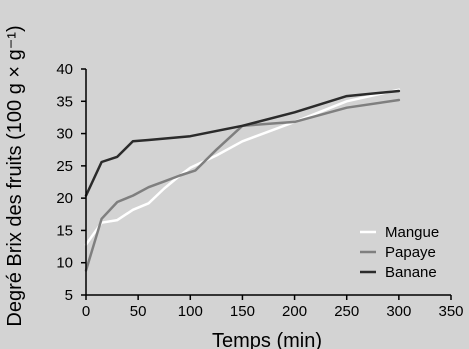 The image size is (469, 349). Describe the element at coordinates (411, 272) in the screenshot. I see `legend-label-banane: Banane` at that location.